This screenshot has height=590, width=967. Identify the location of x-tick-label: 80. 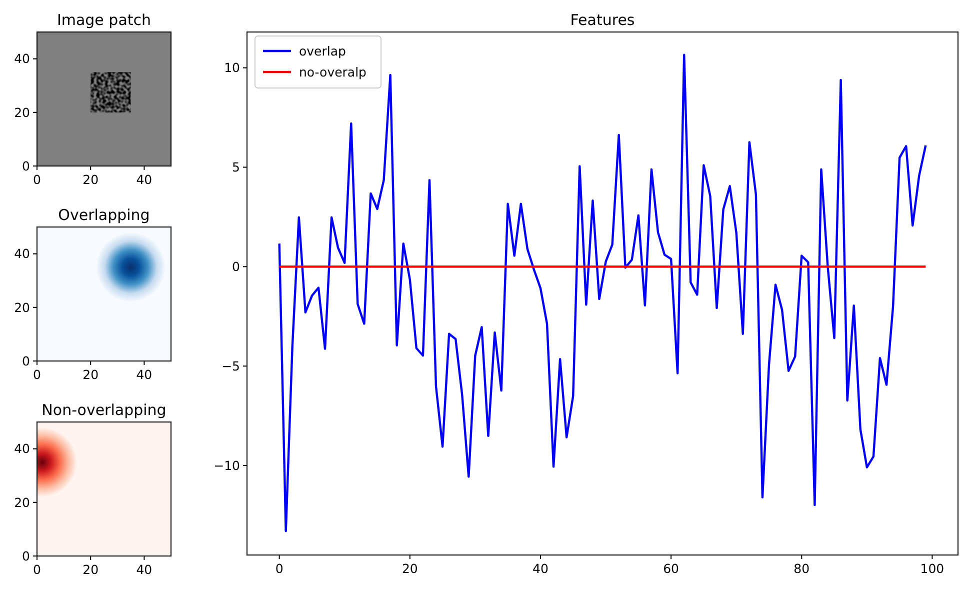
(802, 568).